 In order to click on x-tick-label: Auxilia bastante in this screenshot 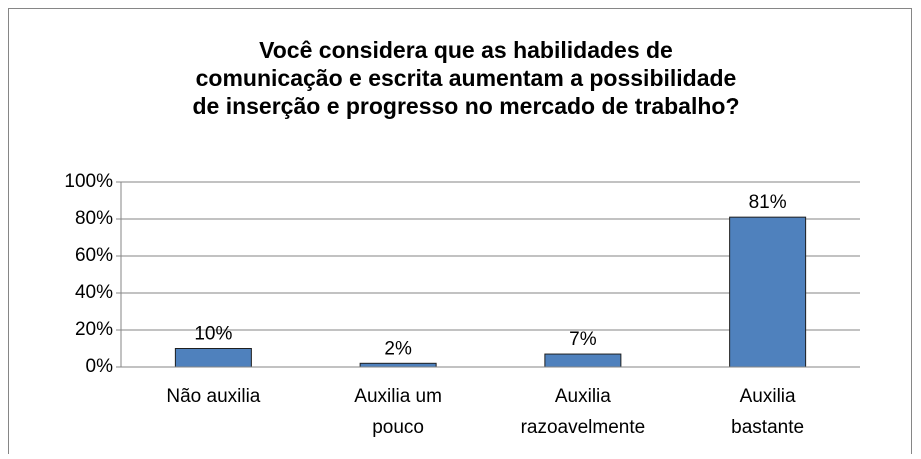, I will do `click(767, 412)`.